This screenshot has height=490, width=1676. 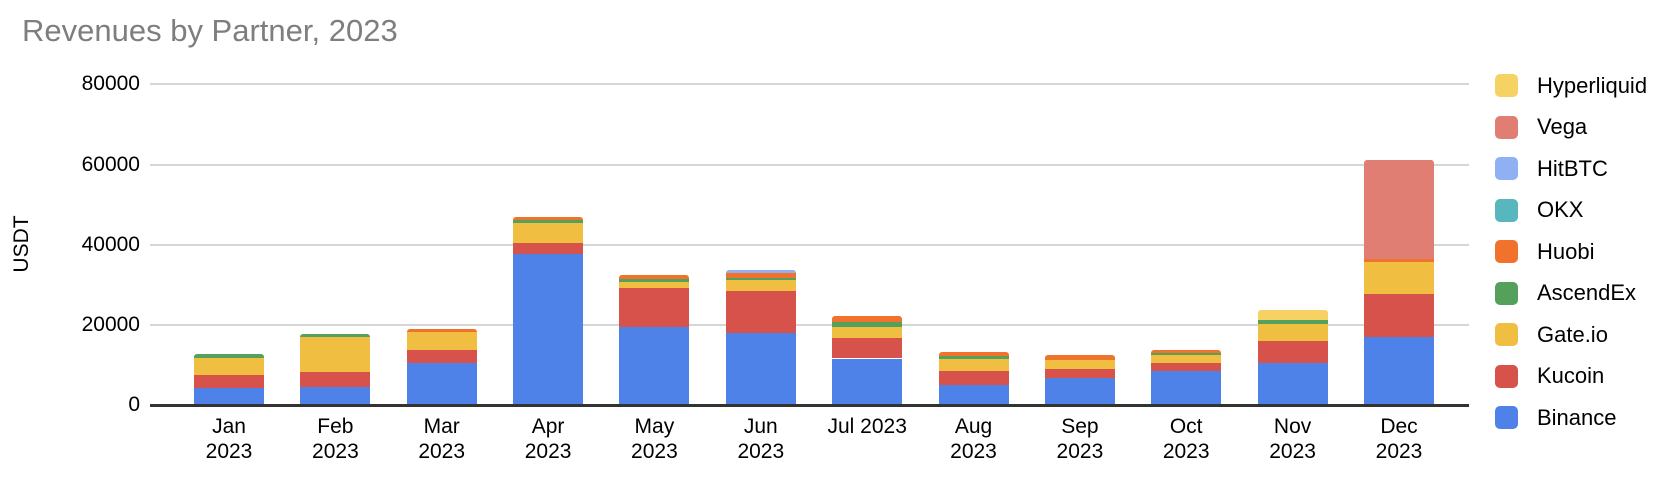 What do you see at coordinates (134, 404) in the screenshot?
I see `y-axis-tick-label: 0` at bounding box center [134, 404].